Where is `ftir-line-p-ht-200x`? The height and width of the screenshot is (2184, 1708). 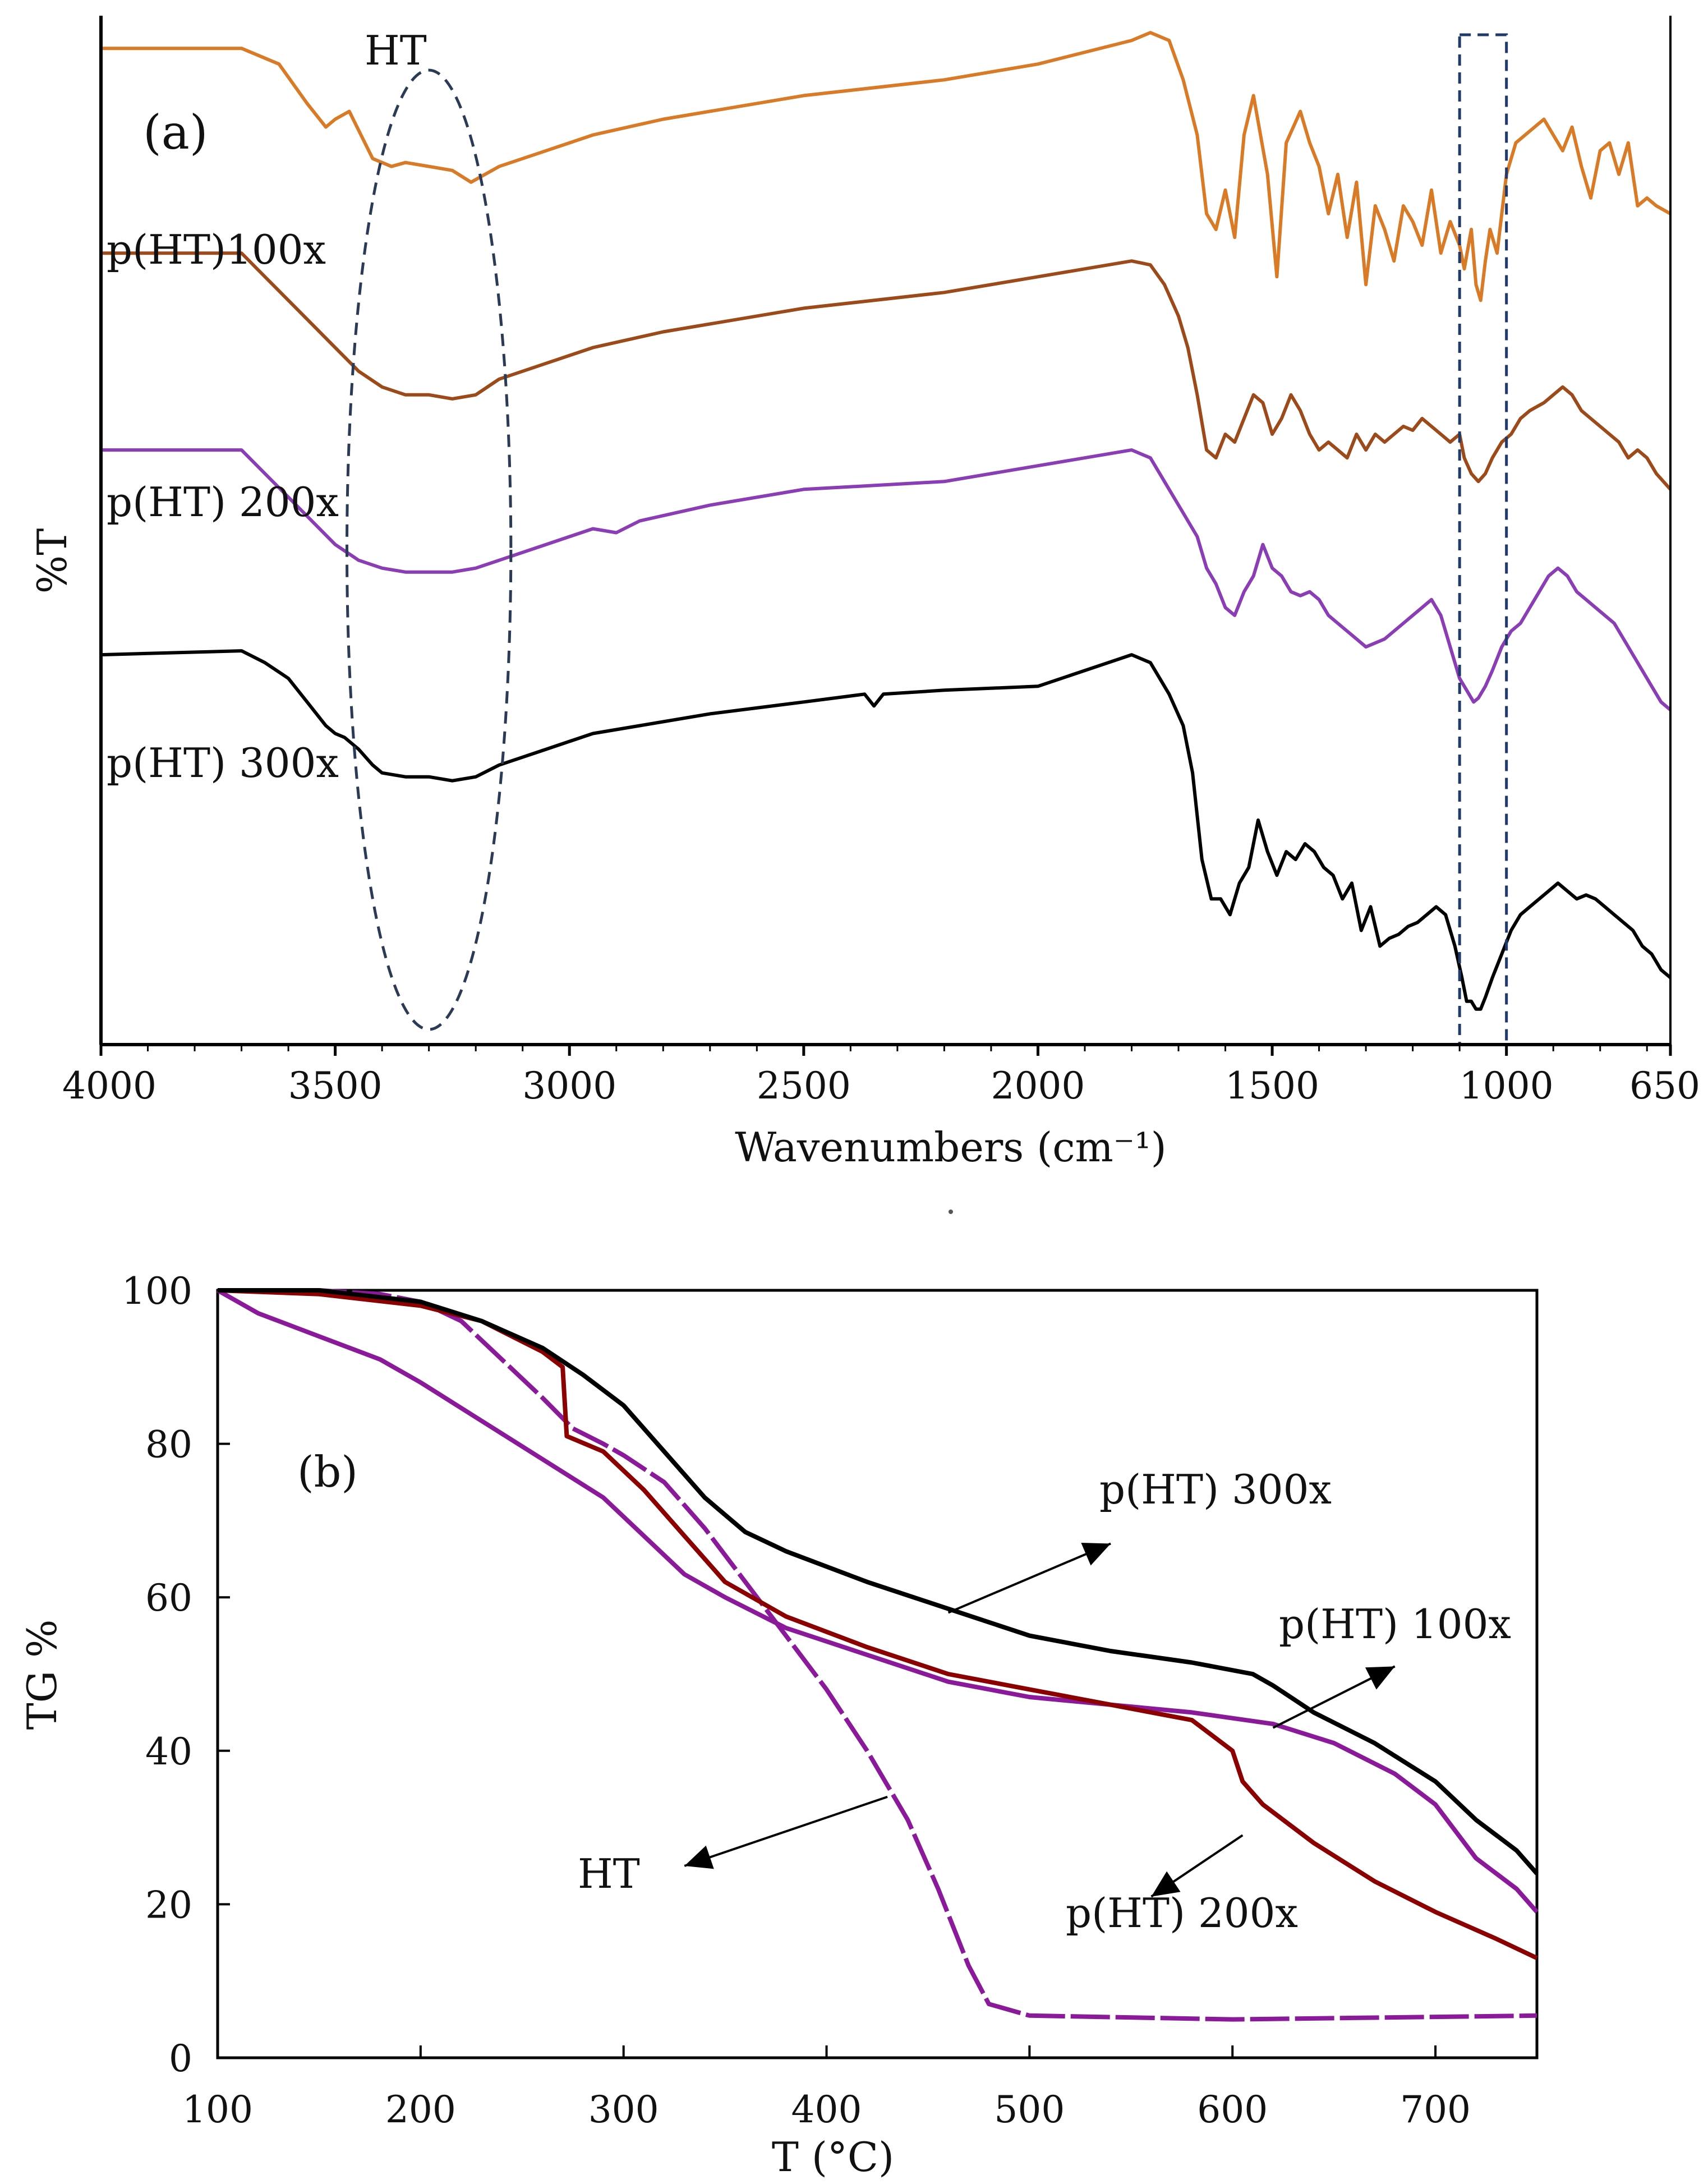 ftir-line-p-ht-200x is located at coordinates (887, 579).